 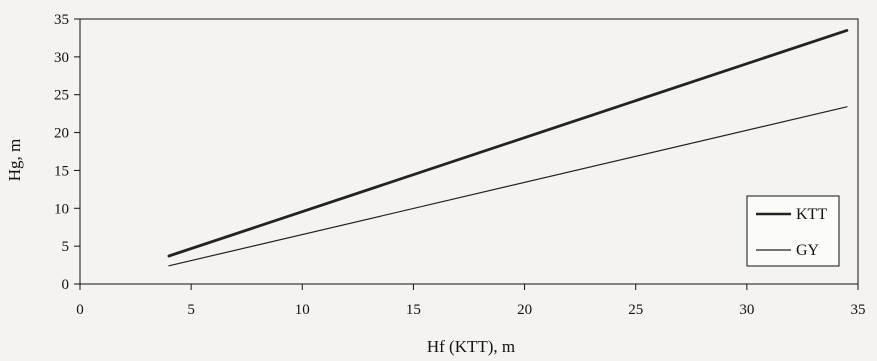 What do you see at coordinates (524, 310) in the screenshot?
I see `x-tick-label: 20` at bounding box center [524, 310].